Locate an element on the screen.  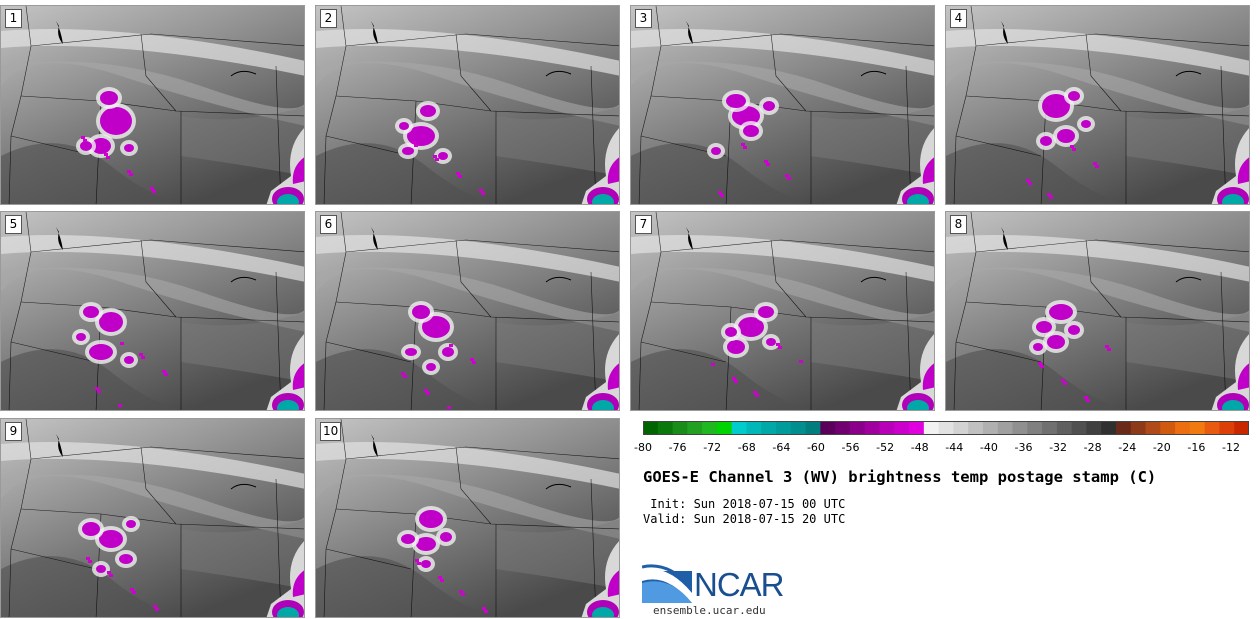
colorbar-tick-label: -12 is located at coordinates (1231, 447).